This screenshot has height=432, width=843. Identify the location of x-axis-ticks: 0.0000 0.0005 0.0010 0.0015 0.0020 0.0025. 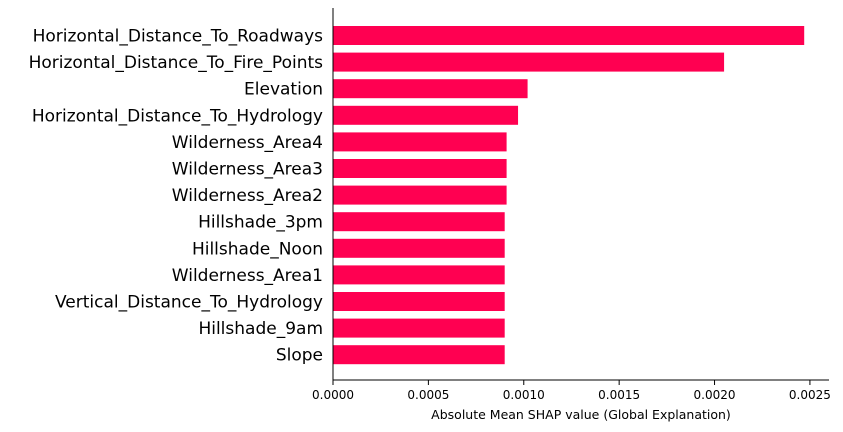
(571, 391).